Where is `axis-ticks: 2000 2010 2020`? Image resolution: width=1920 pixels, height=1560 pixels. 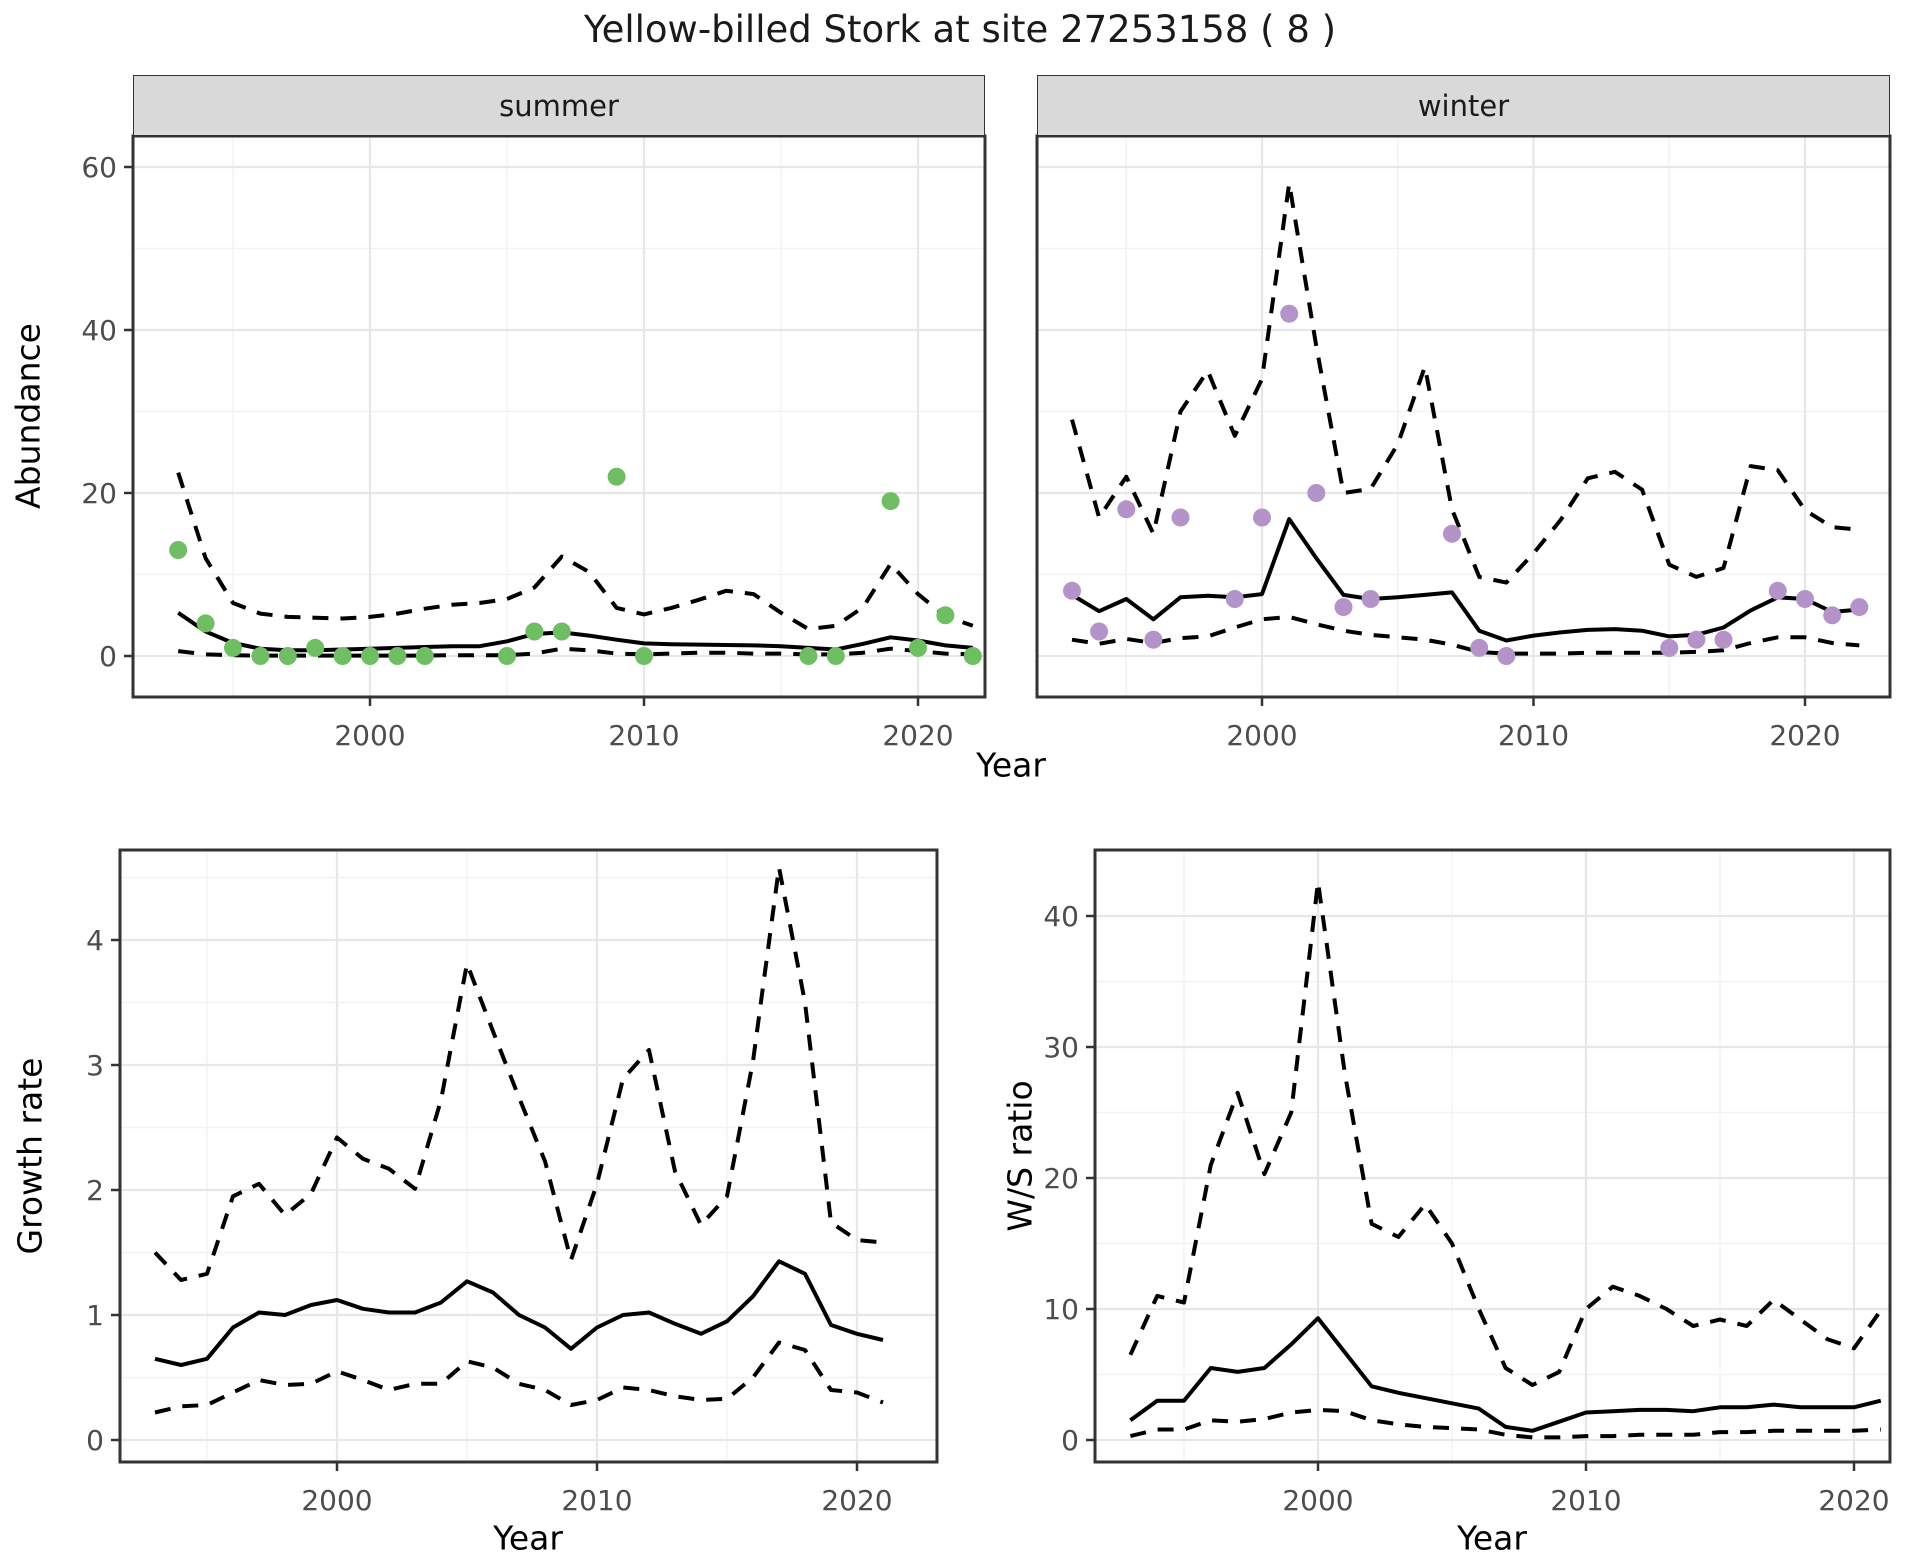 axis-ticks: 2000 2010 2020 is located at coordinates (1533, 724).